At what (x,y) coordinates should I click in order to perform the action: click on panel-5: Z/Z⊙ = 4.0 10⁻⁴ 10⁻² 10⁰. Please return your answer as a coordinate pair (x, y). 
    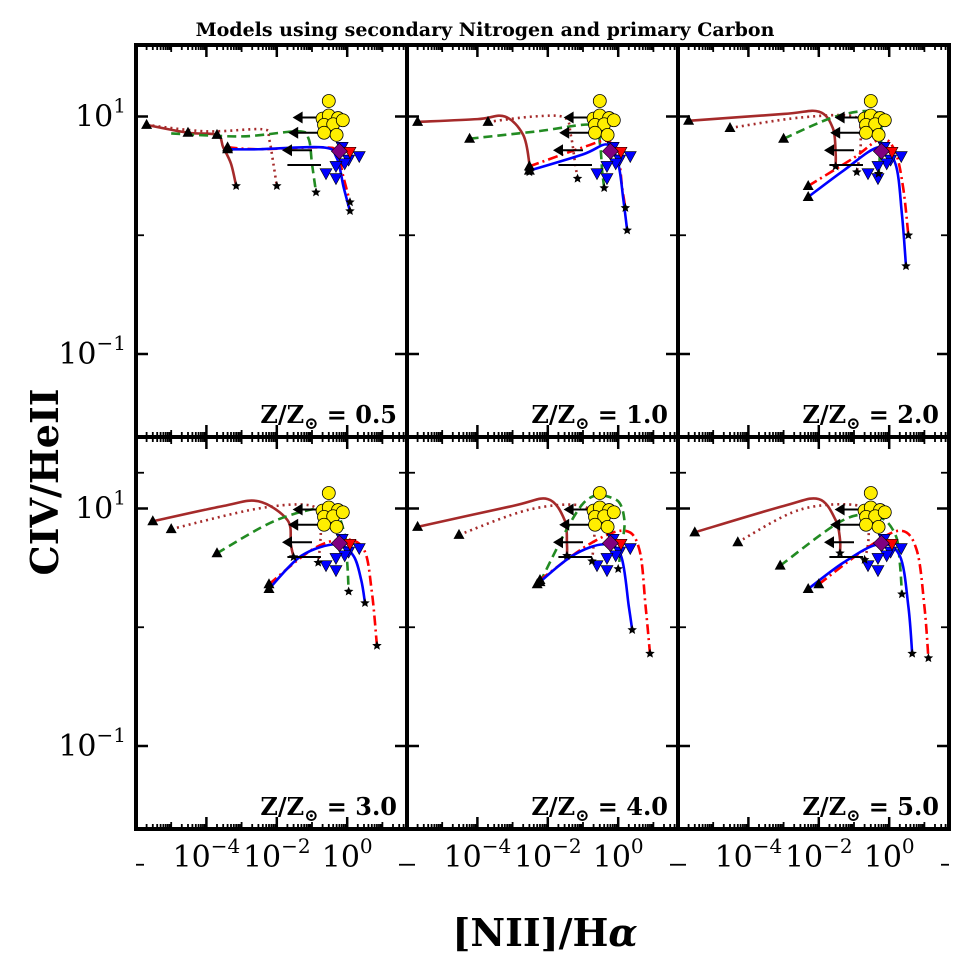
    Looking at the image, I should click on (542, 655).